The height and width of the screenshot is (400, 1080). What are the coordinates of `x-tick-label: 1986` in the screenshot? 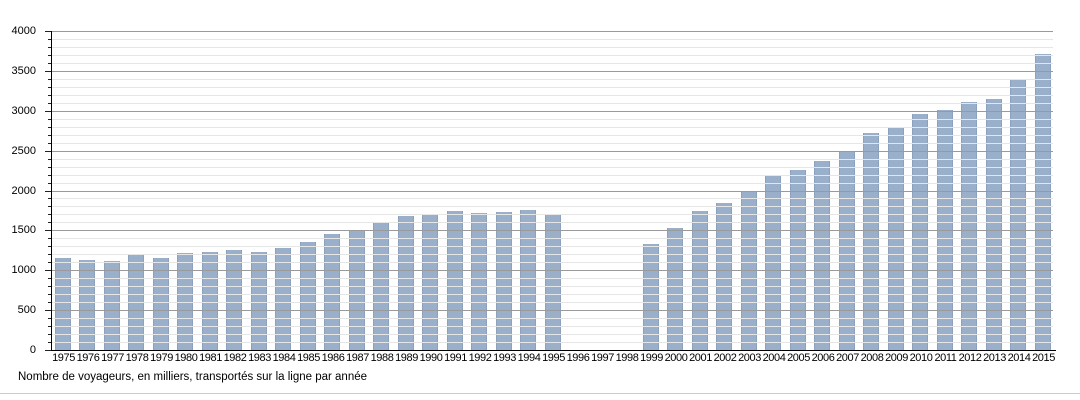 It's located at (333, 358).